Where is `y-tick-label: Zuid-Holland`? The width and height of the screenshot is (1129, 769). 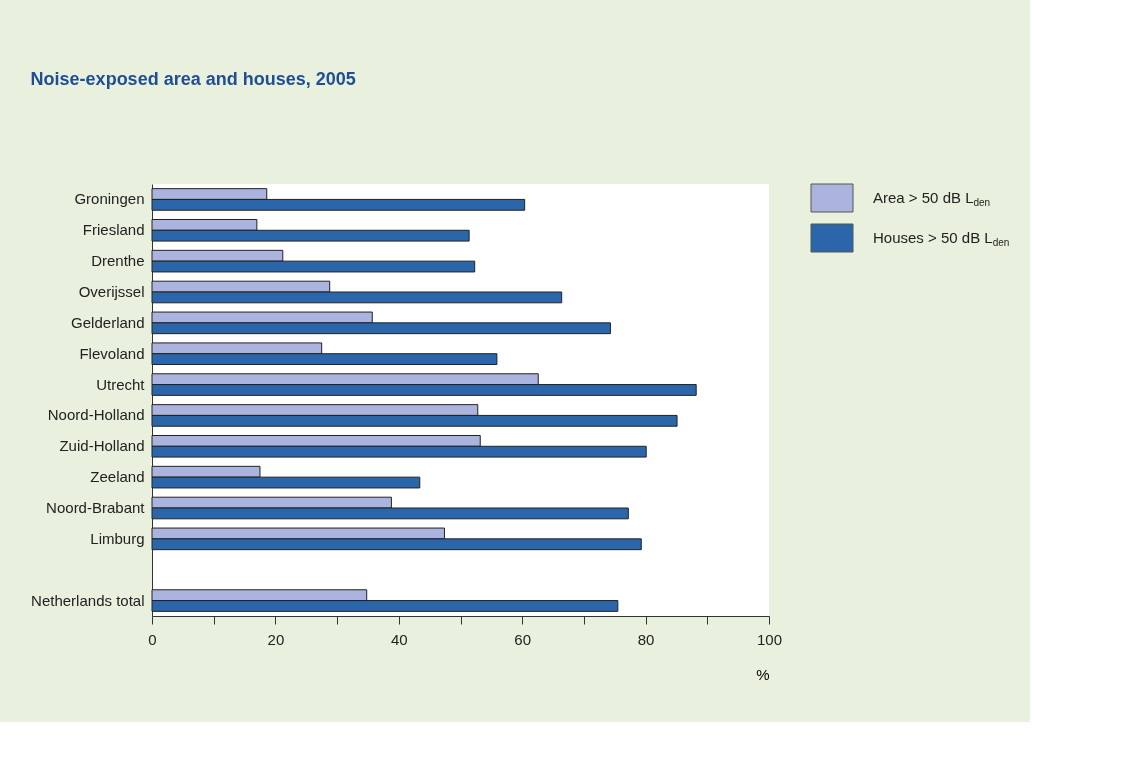 y-tick-label: Zuid-Holland is located at coordinates (102, 446).